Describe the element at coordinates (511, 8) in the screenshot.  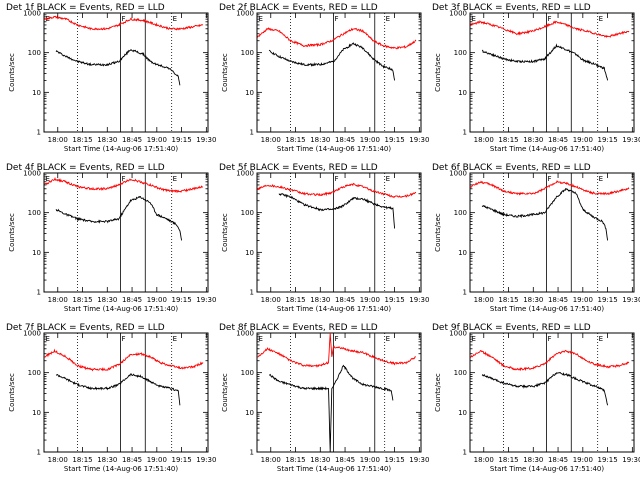
I see `panel-title: Det 3f BLACK = Events, RED = LLD` at that location.